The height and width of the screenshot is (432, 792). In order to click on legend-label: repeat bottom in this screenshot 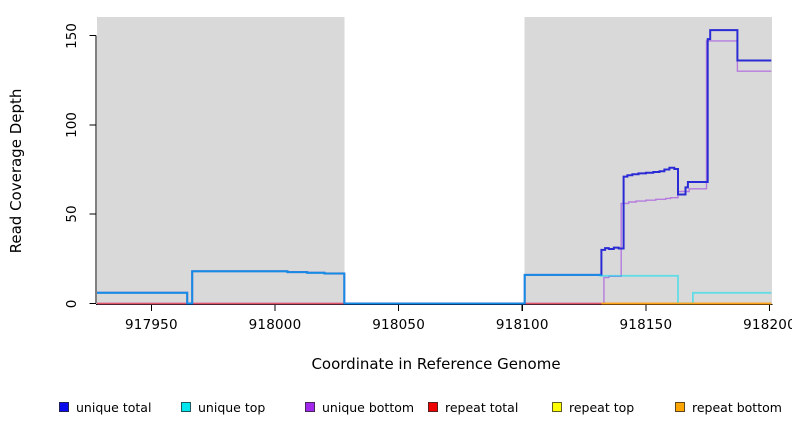, I will do `click(737, 407)`.